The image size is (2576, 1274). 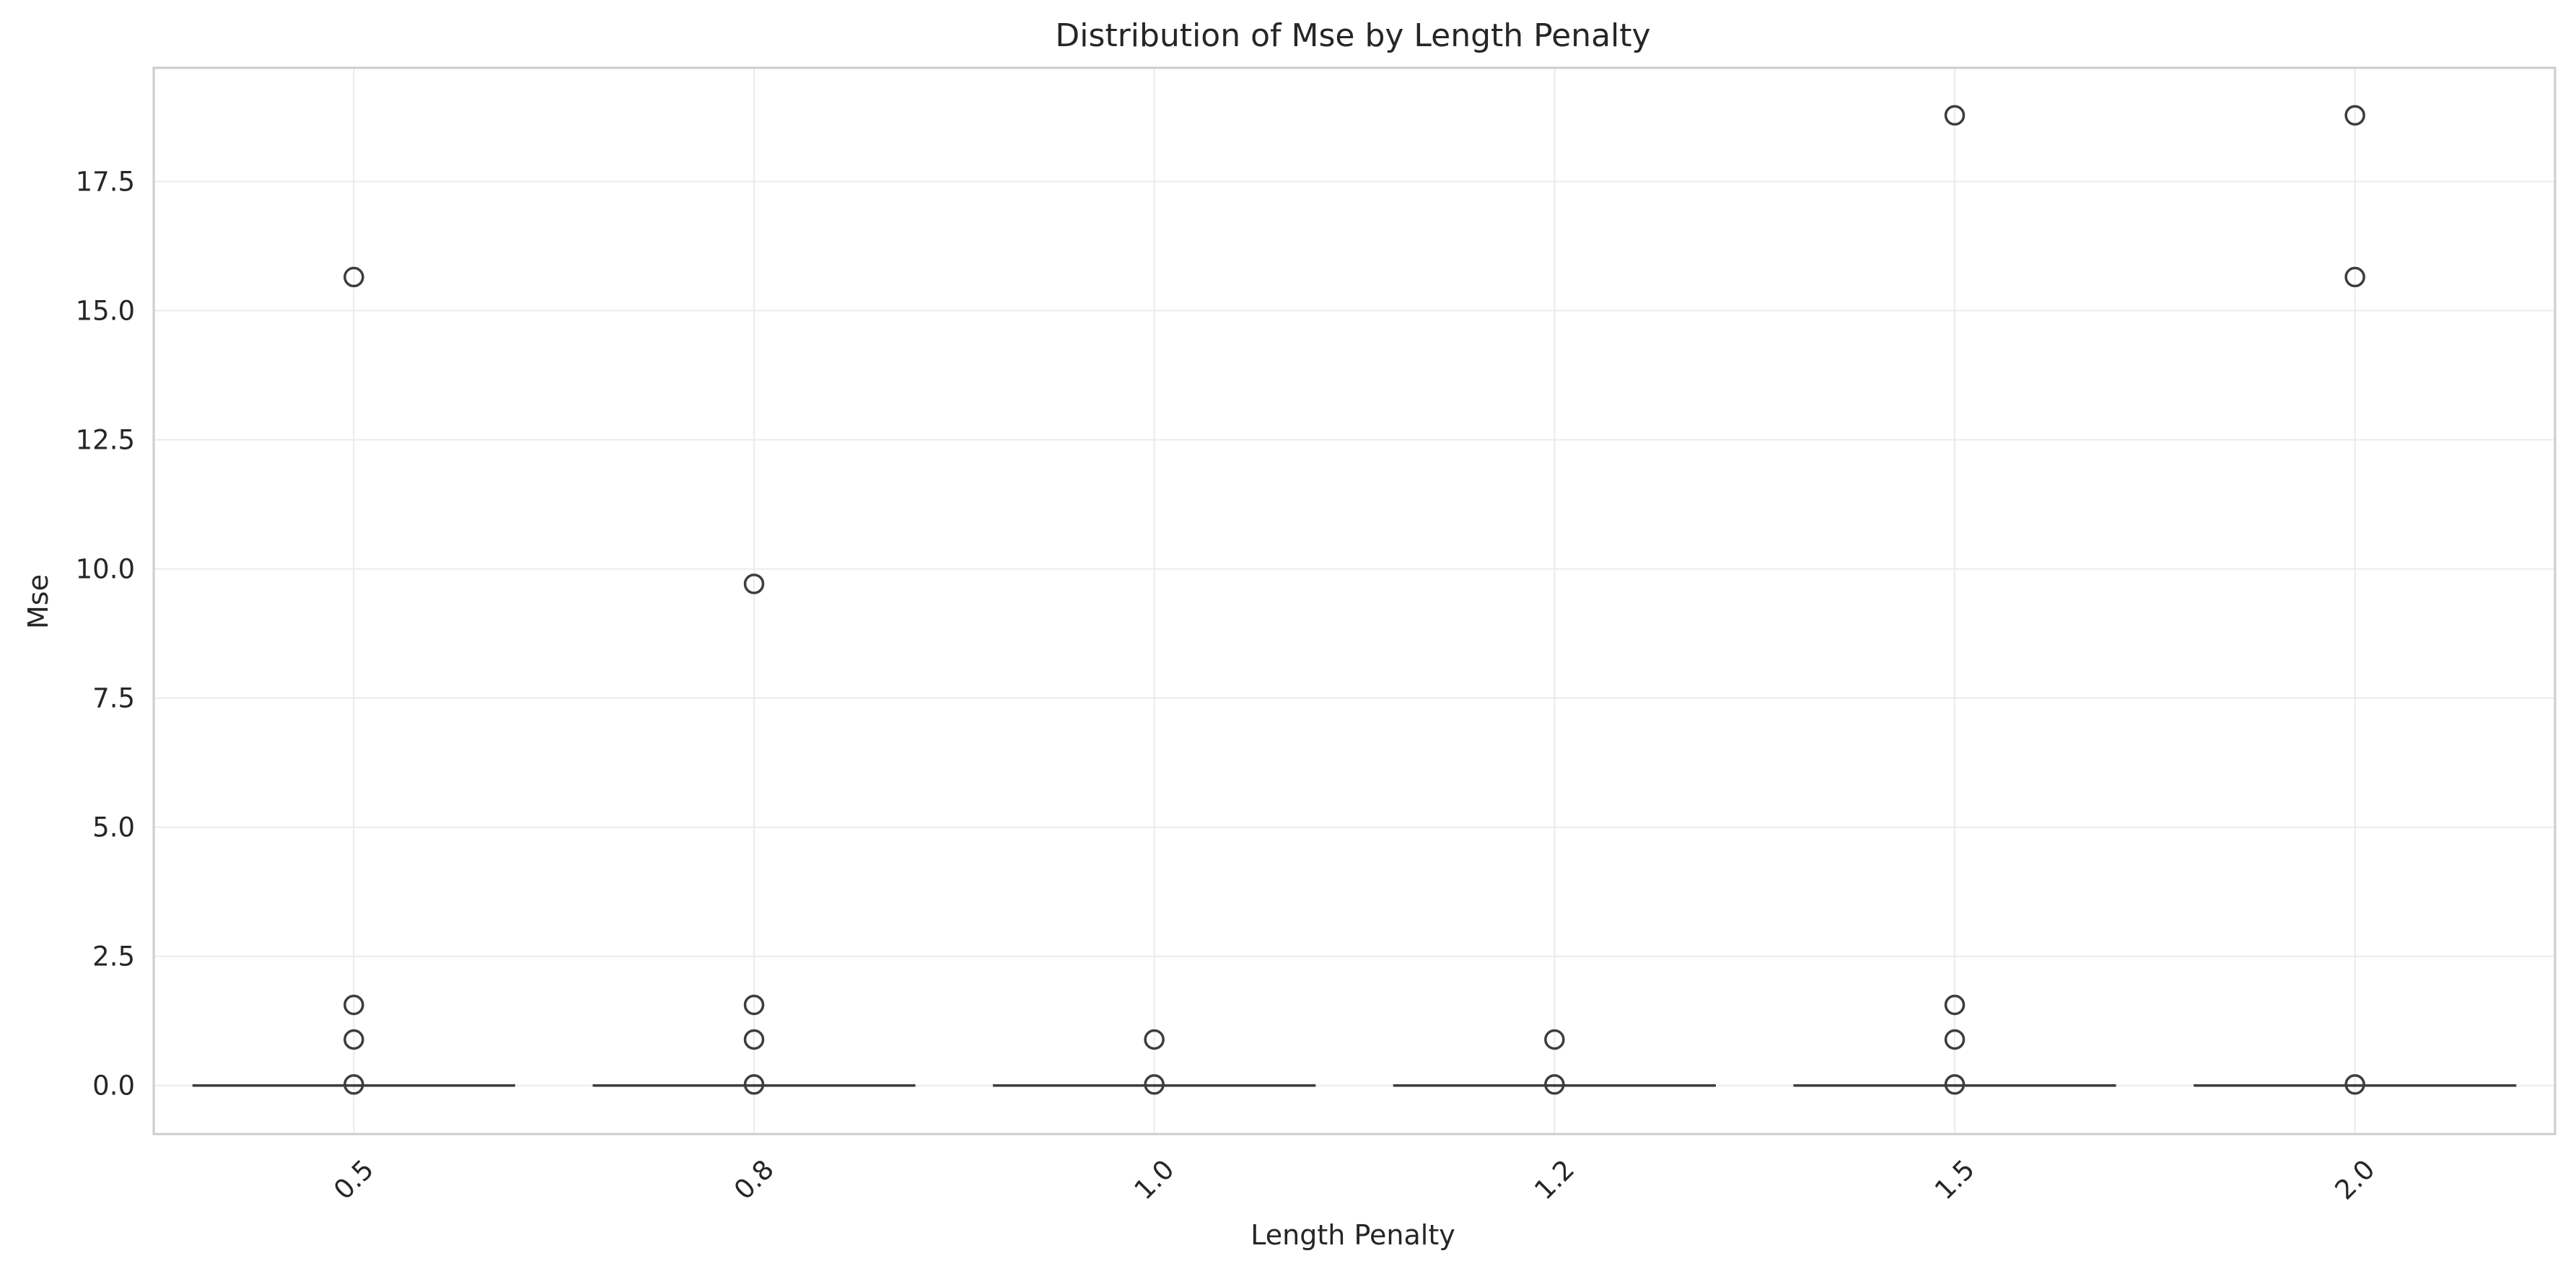 What do you see at coordinates (105, 311) in the screenshot?
I see `y-tick-label: 15.0` at bounding box center [105, 311].